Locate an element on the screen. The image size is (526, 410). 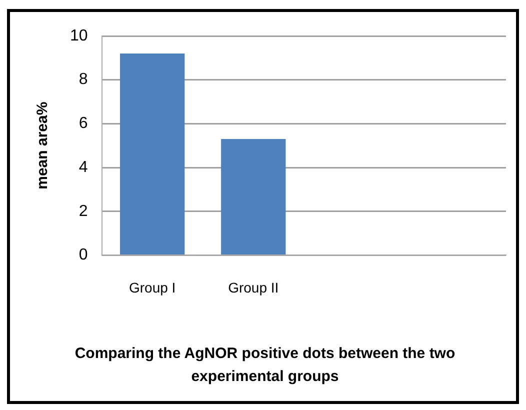
y-tick-label: 0 is located at coordinates (83, 255).